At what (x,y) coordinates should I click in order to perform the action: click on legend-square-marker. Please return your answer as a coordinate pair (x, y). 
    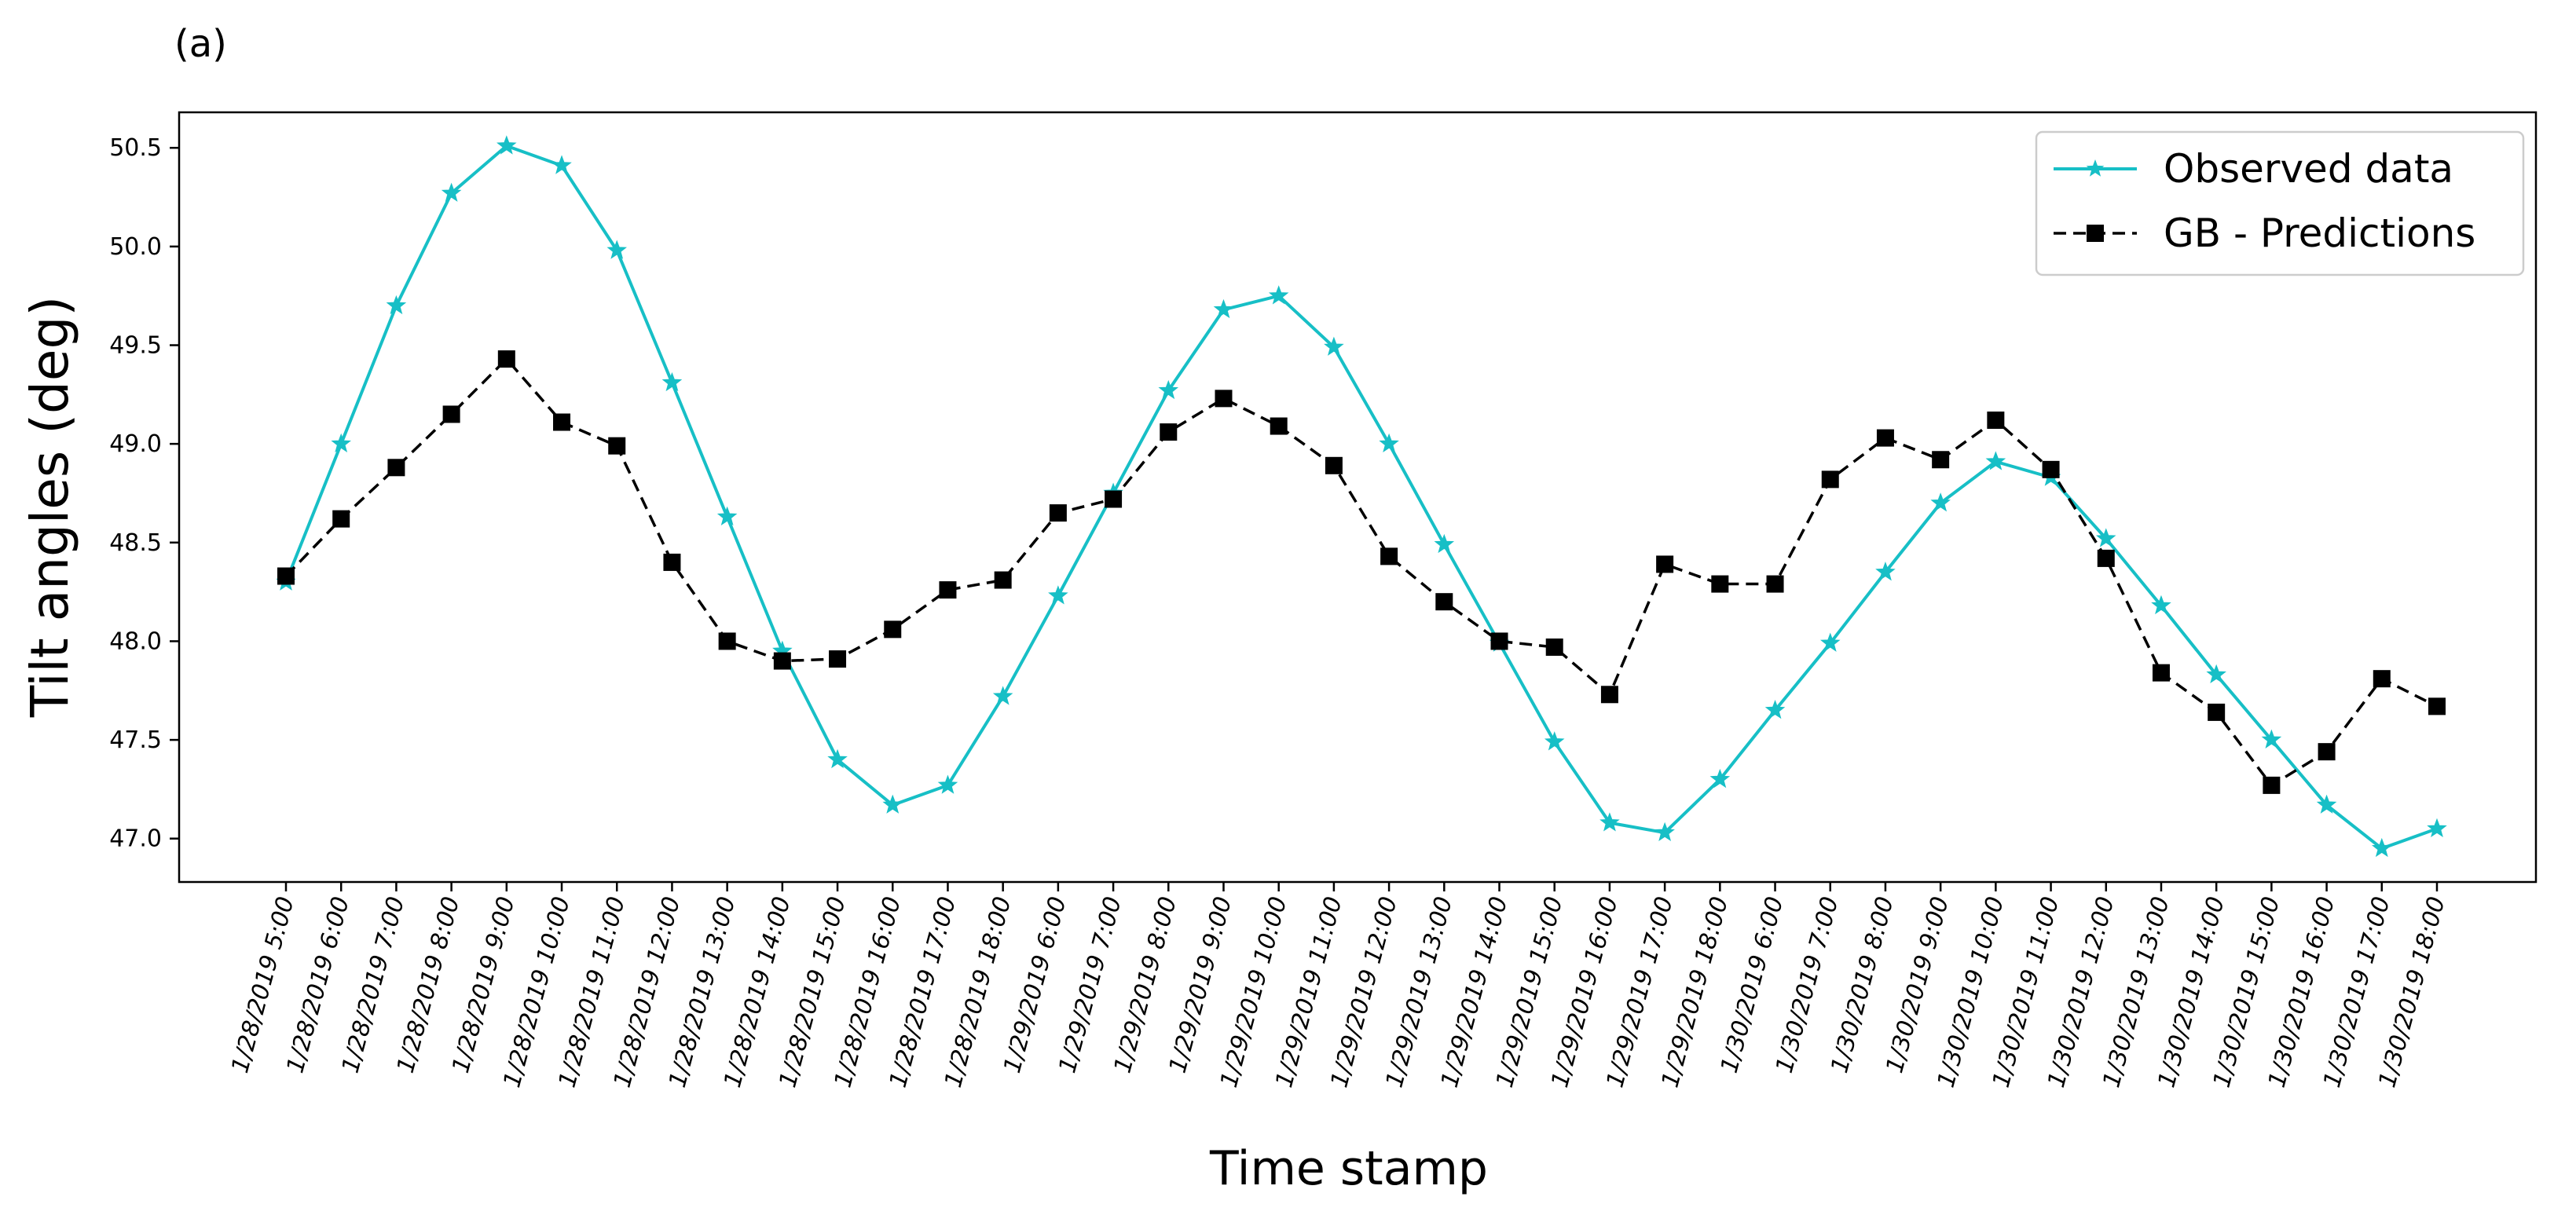
    Looking at the image, I should click on (2095, 233).